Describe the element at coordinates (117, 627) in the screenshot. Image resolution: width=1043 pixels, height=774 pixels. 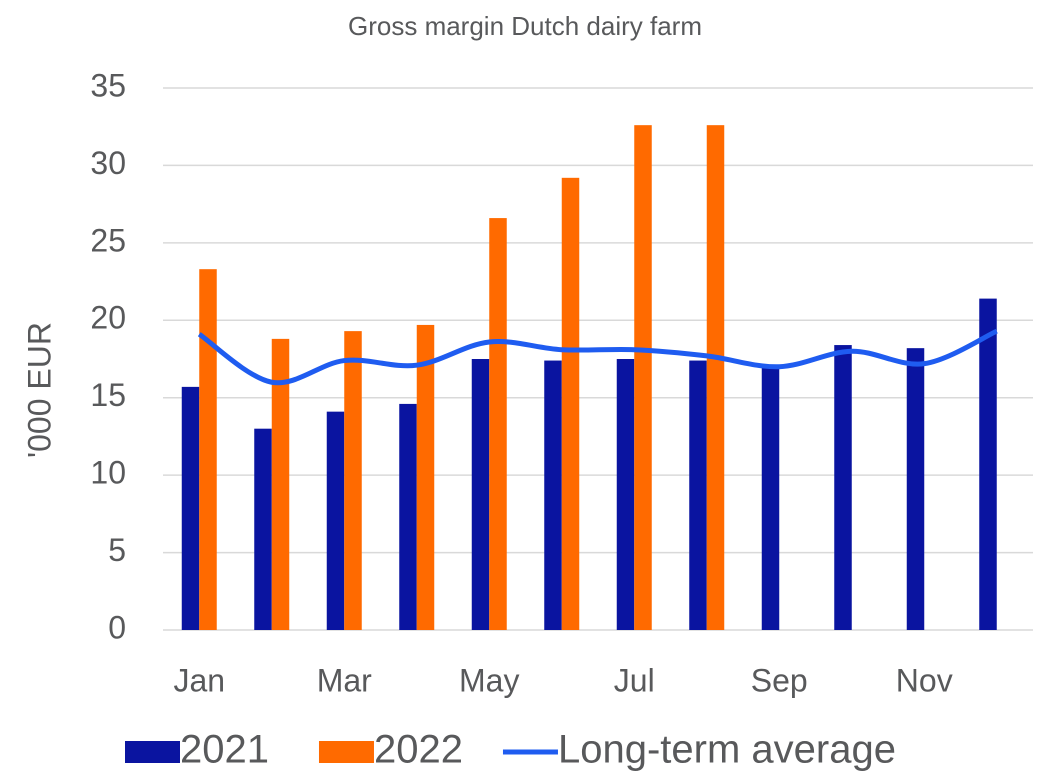
I see `y-tick-label: 0` at that location.